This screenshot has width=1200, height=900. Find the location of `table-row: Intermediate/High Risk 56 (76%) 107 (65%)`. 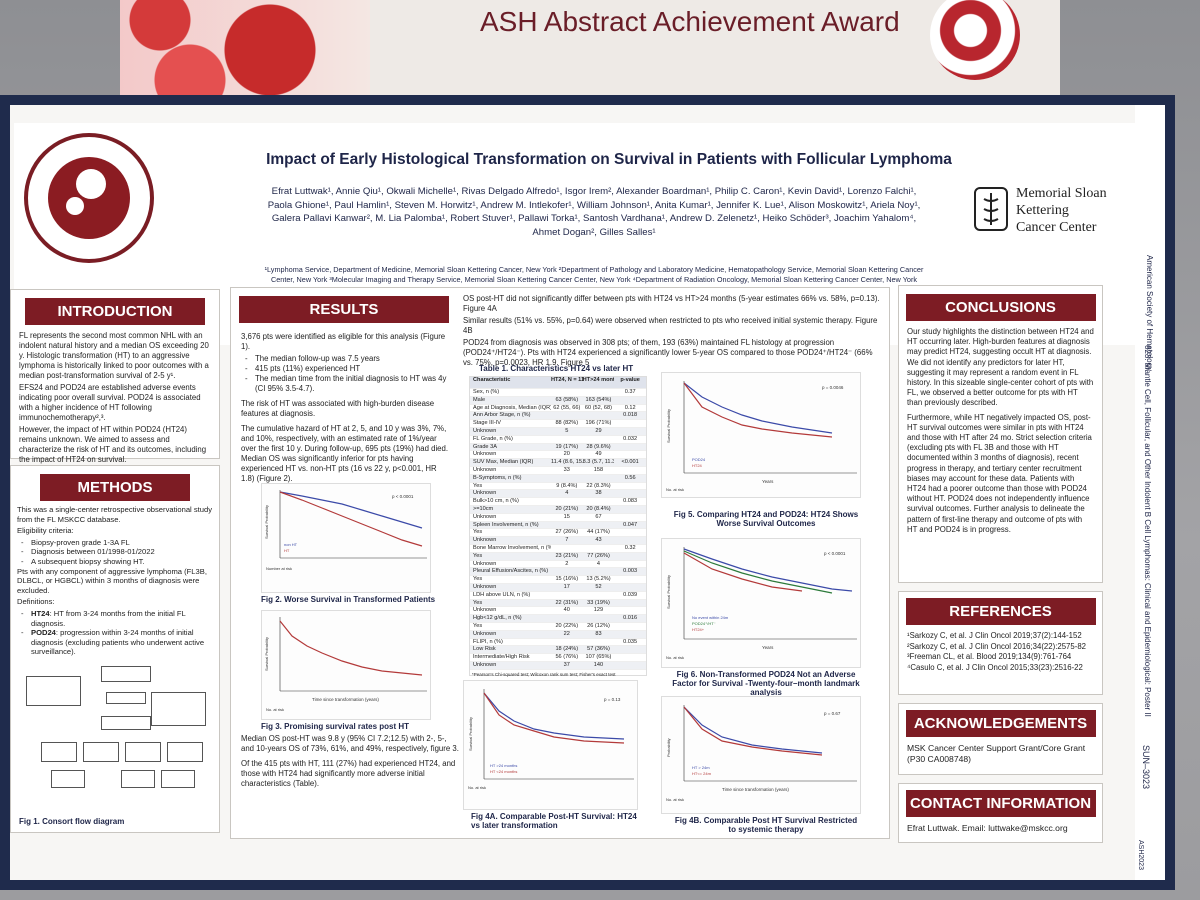

table-row: Intermediate/High Risk 56 (76%) 107 (65%) is located at coordinates (558, 658).